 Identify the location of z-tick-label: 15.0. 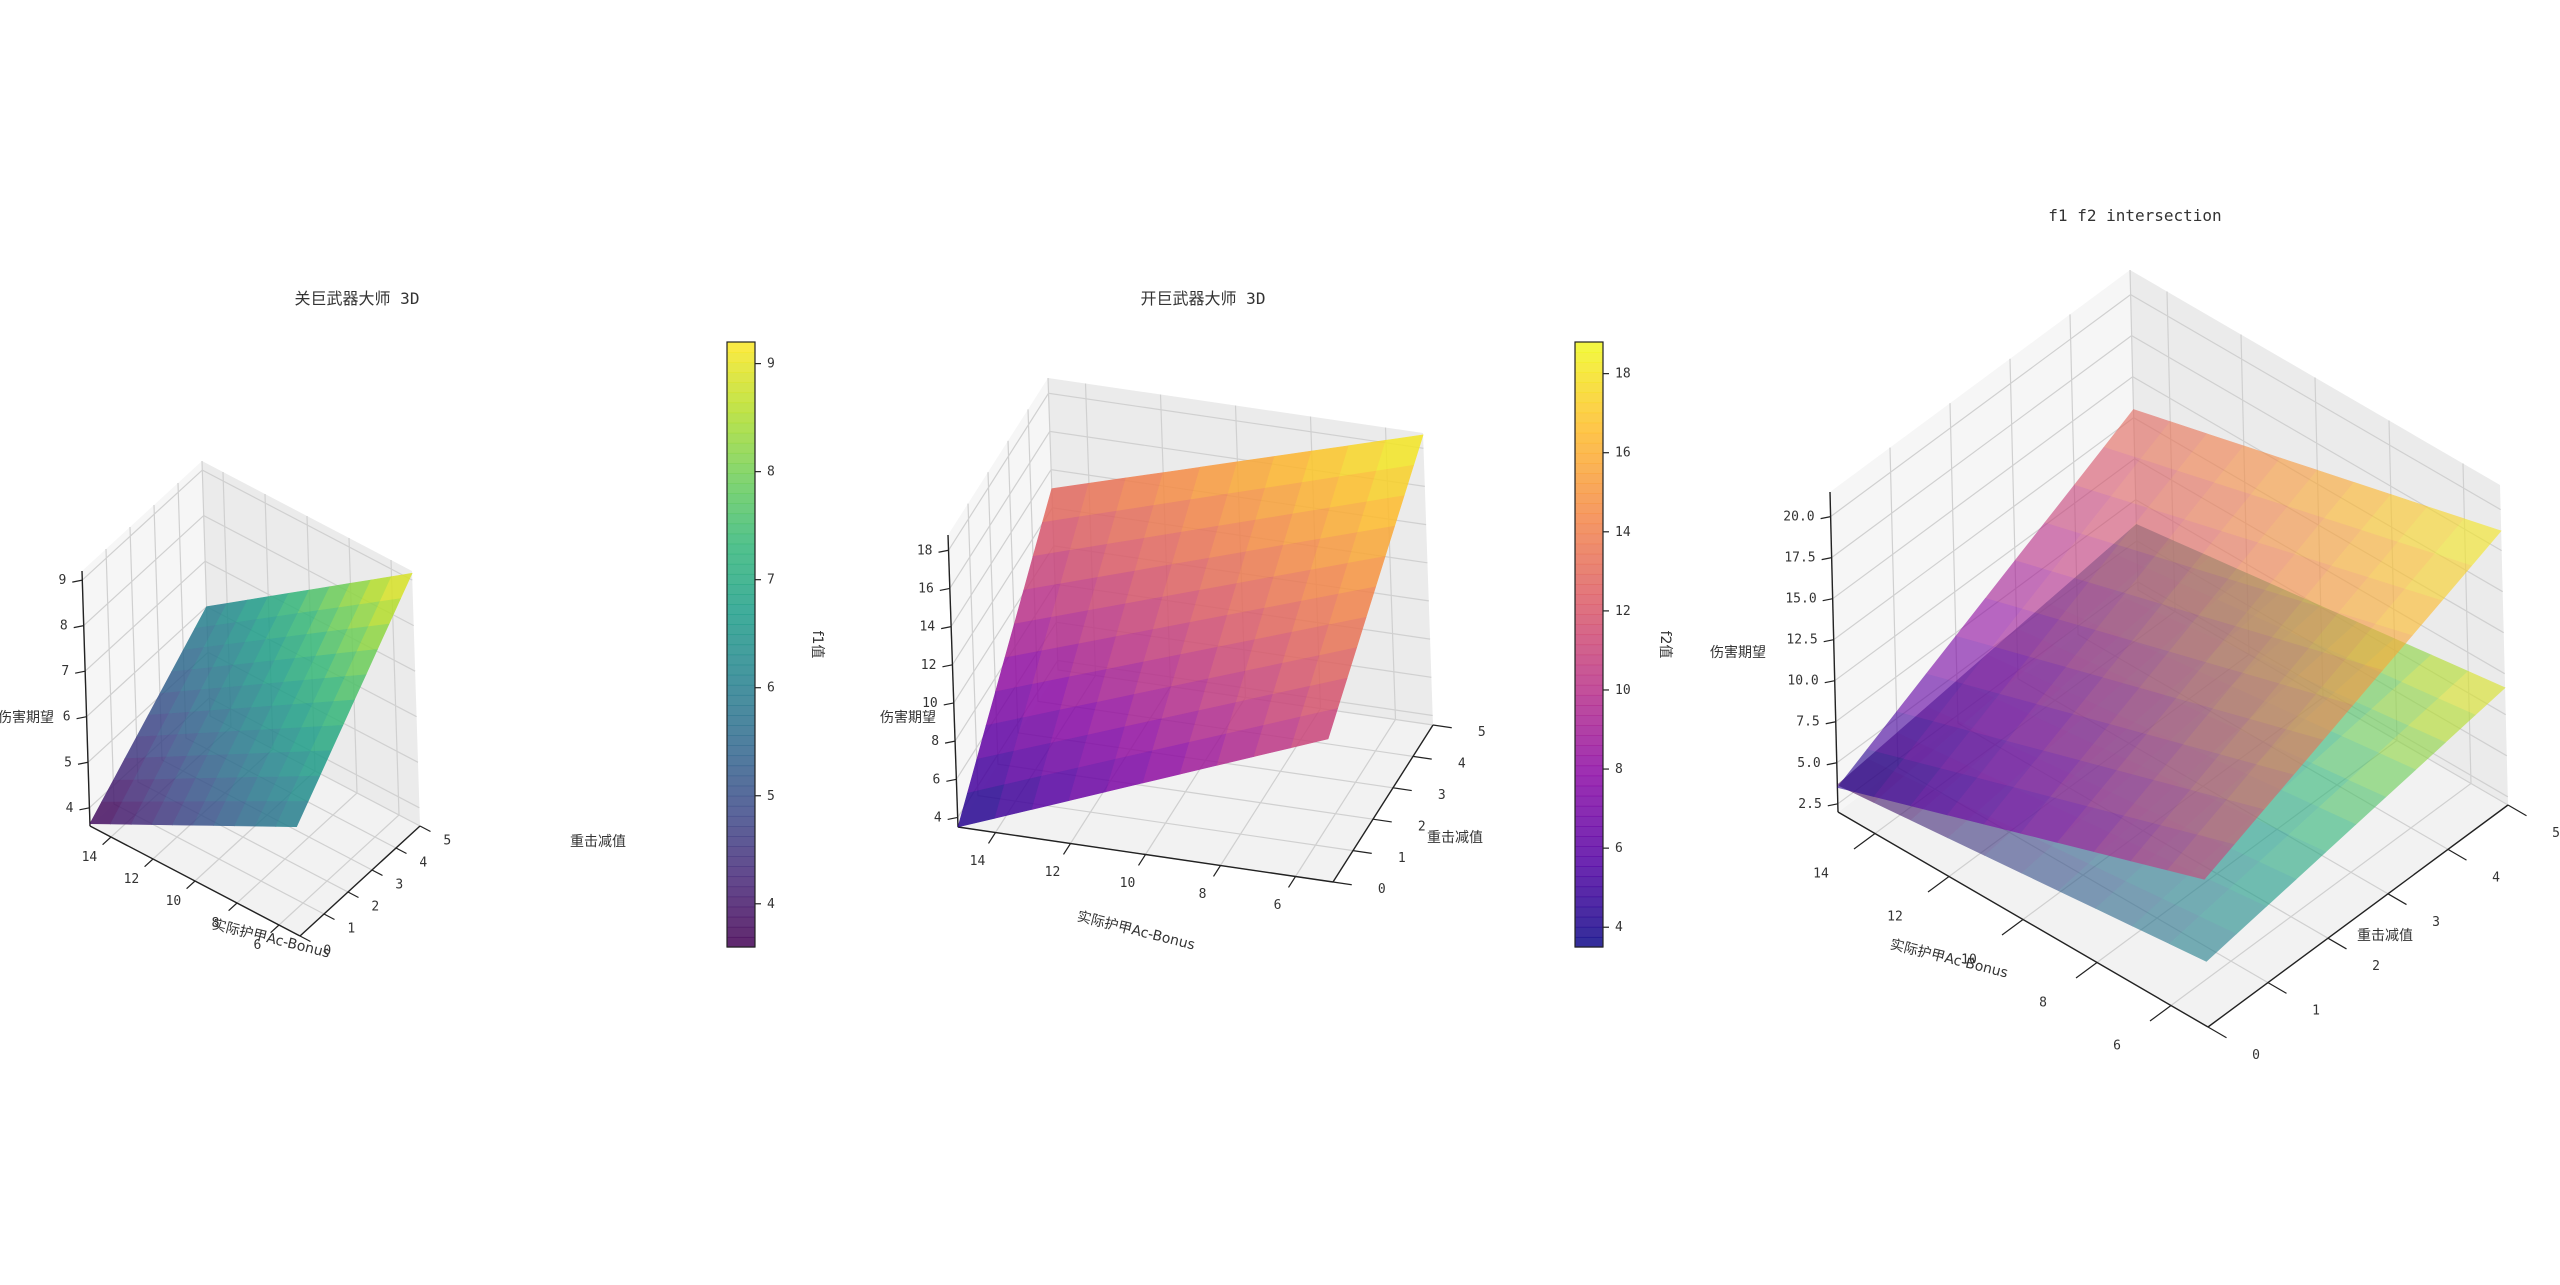
(1800, 599).